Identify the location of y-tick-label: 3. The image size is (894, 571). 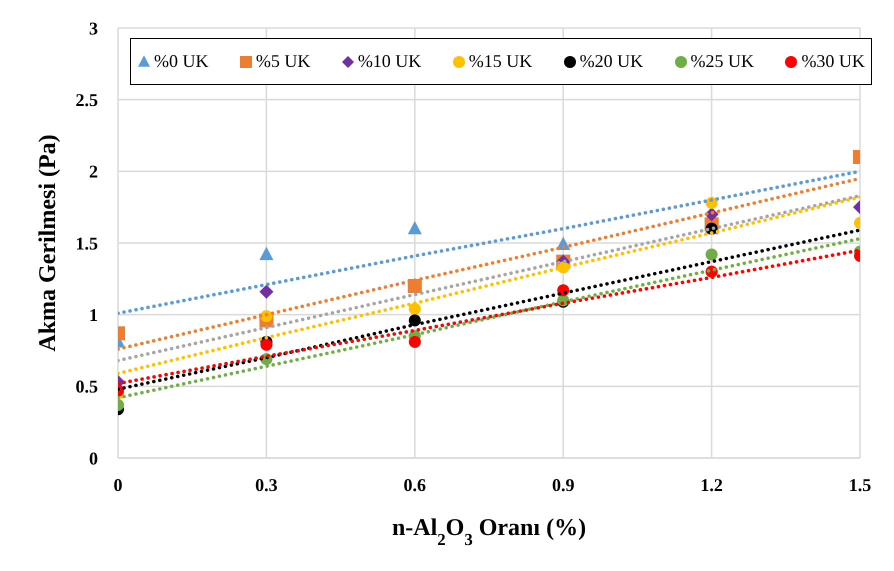
(93, 28).